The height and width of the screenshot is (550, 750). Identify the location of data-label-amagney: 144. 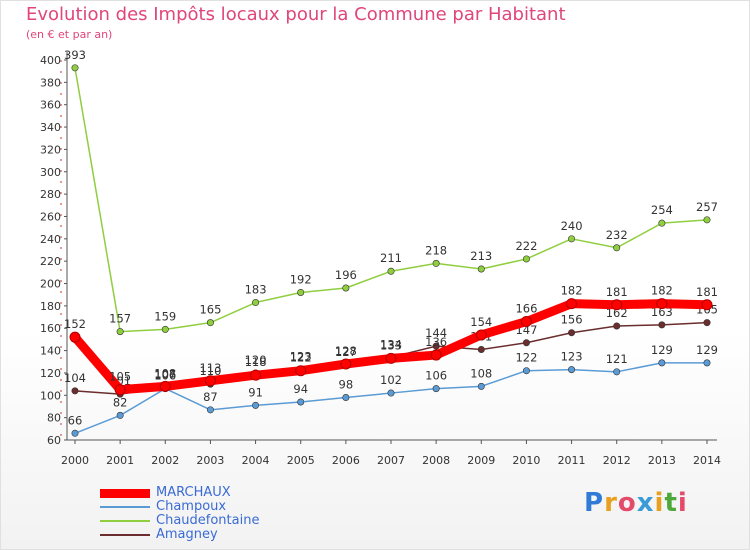
(436, 333).